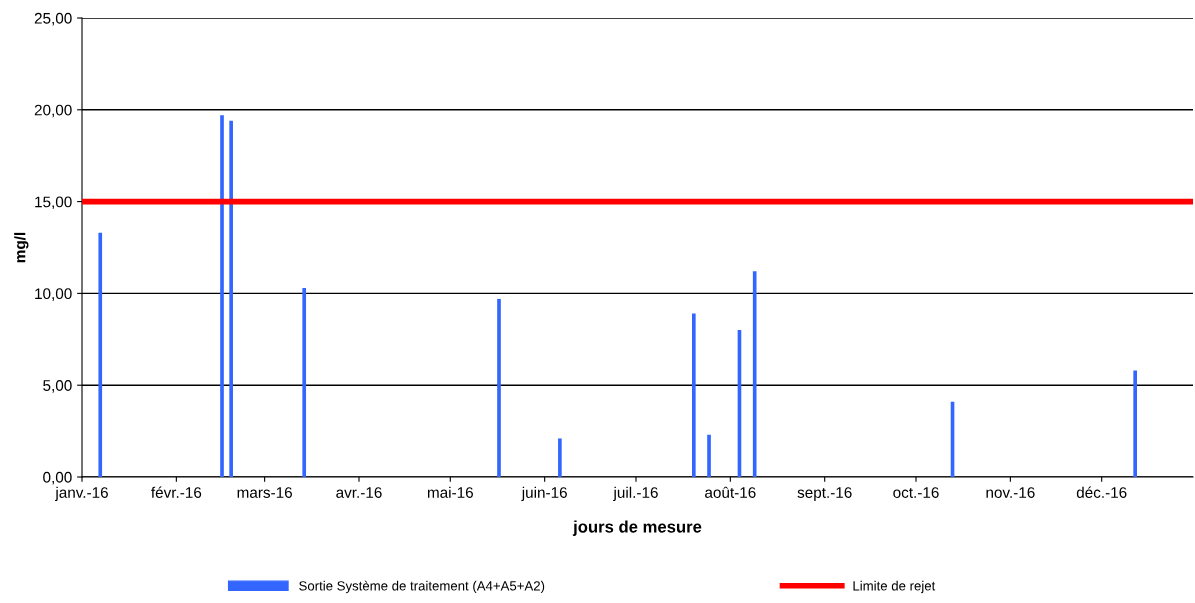  Describe the element at coordinates (894, 587) in the screenshot. I see `legend-label: Limite de rejet` at that location.